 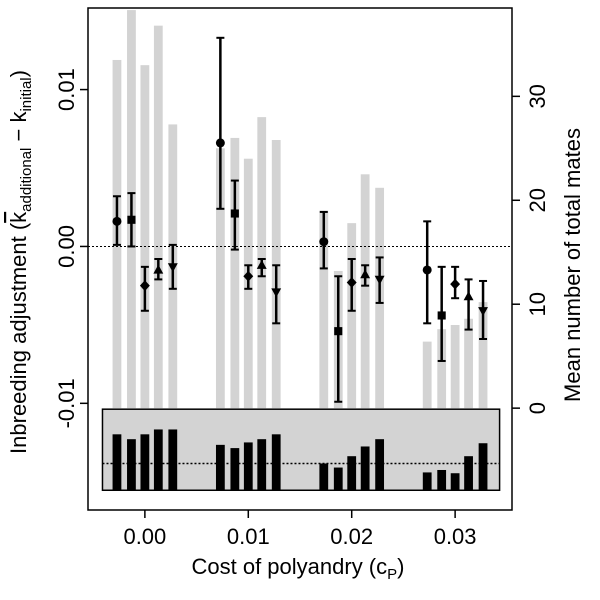 What do you see at coordinates (248, 536) in the screenshot?
I see `x-tick-label: 0.01` at bounding box center [248, 536].